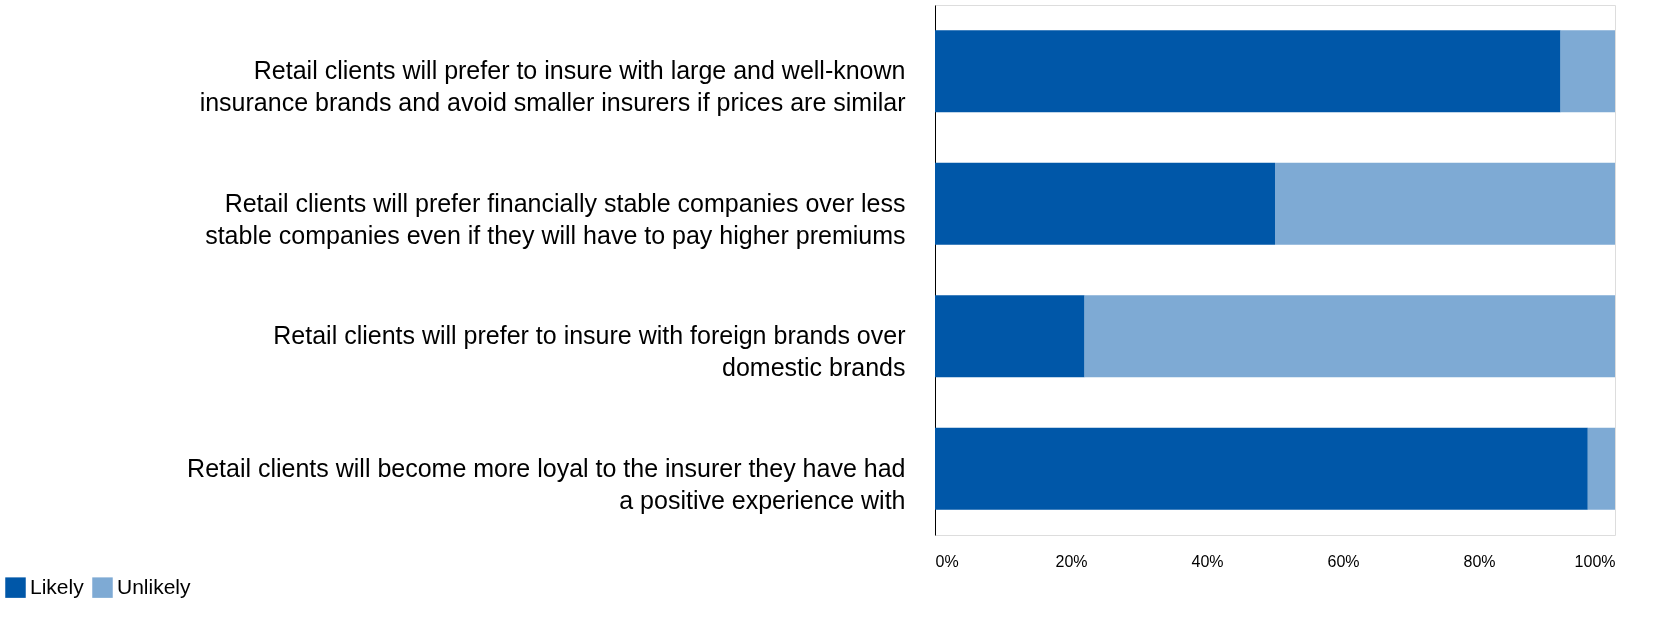  Describe the element at coordinates (1479, 561) in the screenshot. I see `x-tick-label: 80%` at that location.